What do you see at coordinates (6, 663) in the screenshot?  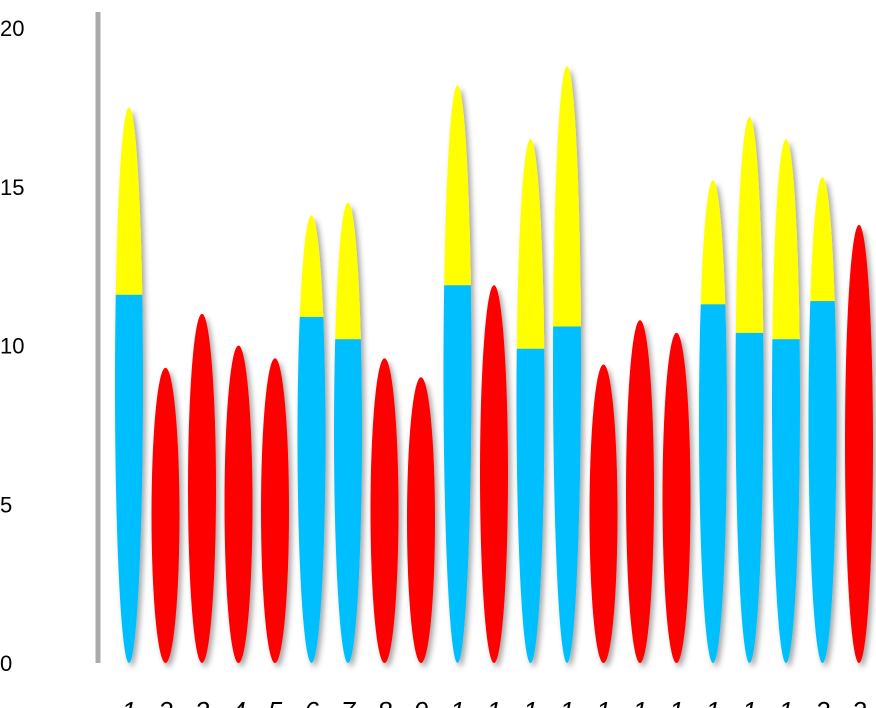 I see `y-tick-label: 0` at bounding box center [6, 663].